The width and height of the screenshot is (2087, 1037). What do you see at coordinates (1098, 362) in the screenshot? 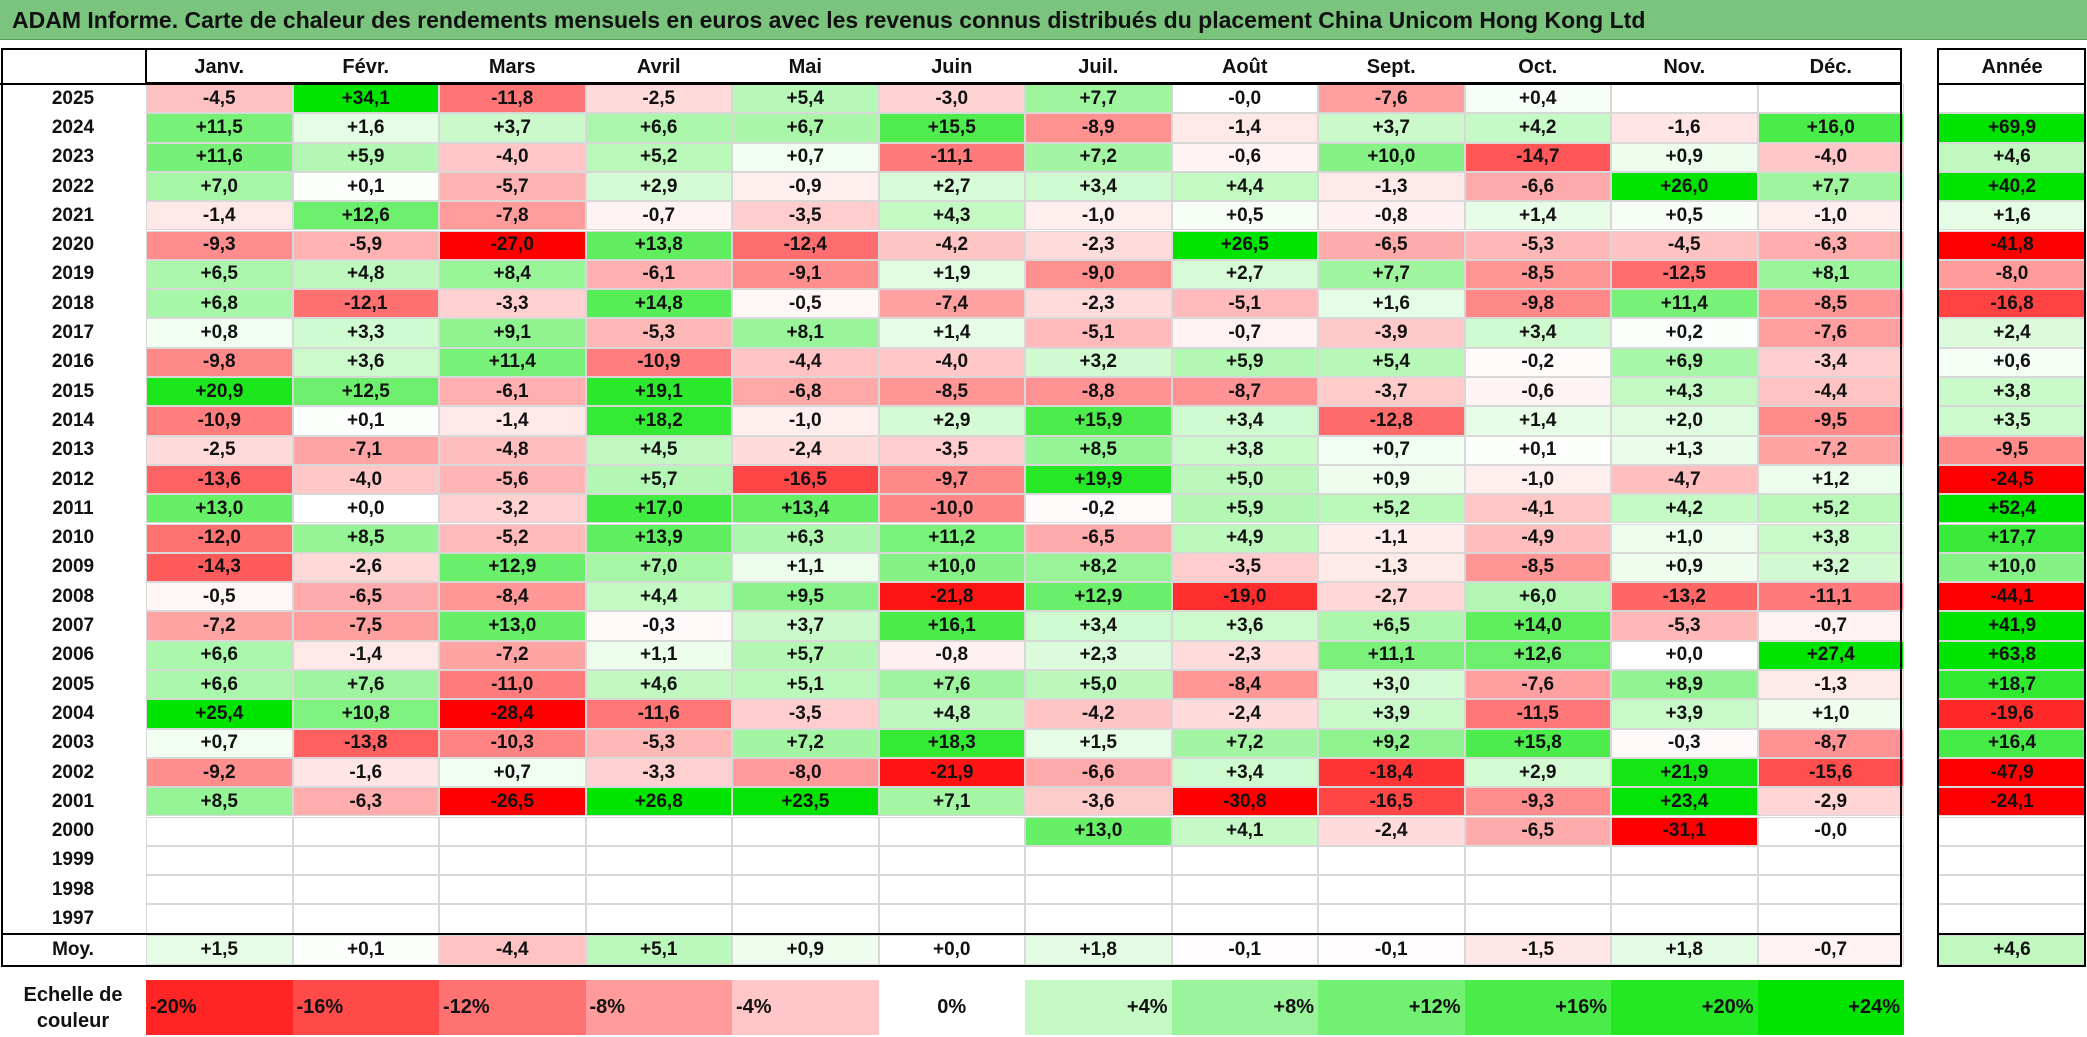
I see `heatmap-cell: +3,2` at bounding box center [1098, 362].